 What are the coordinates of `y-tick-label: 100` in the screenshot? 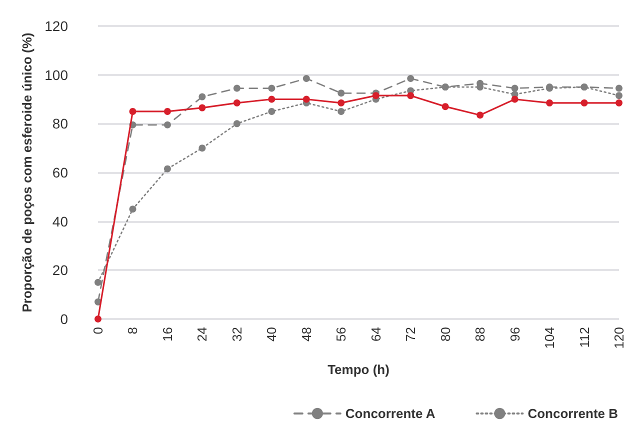 It's located at (56, 74).